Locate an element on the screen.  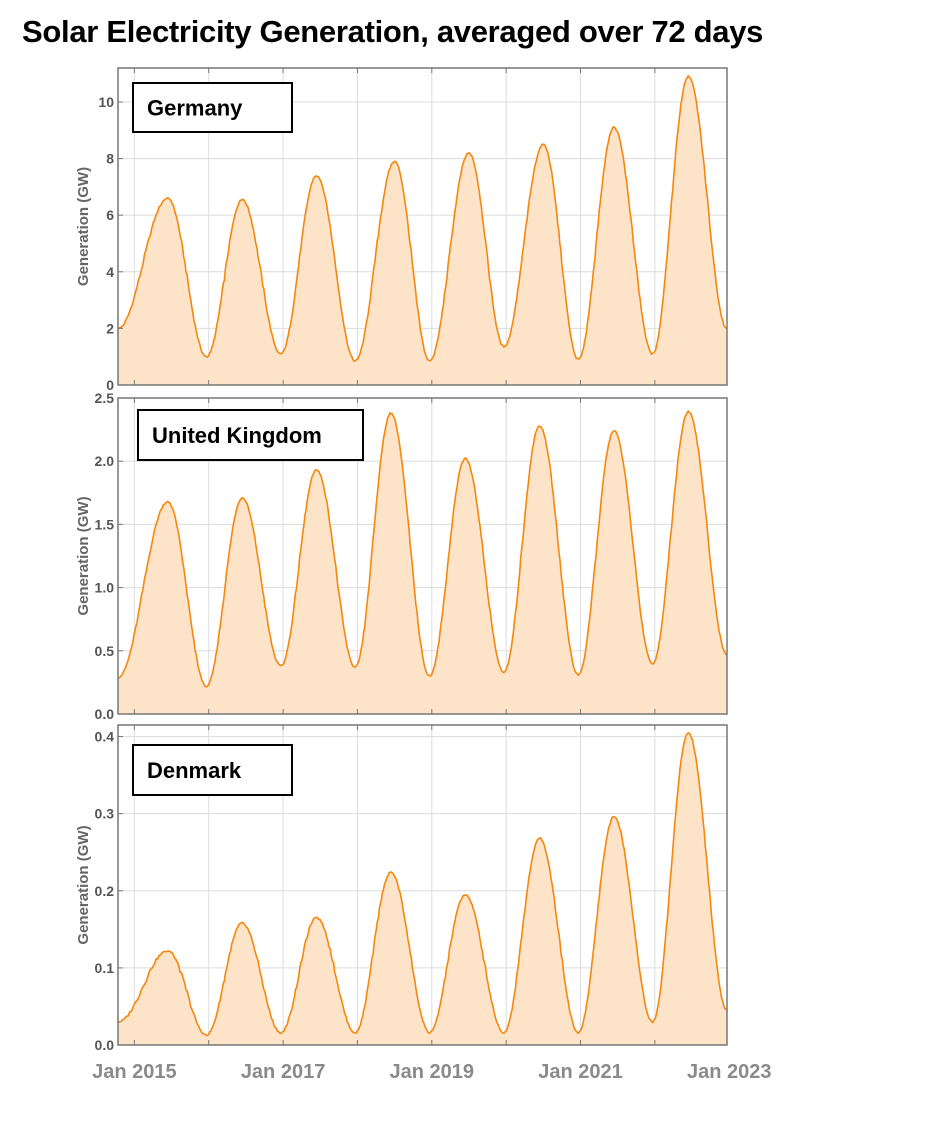
y-tick-label: 2 is located at coordinates (110, 328).